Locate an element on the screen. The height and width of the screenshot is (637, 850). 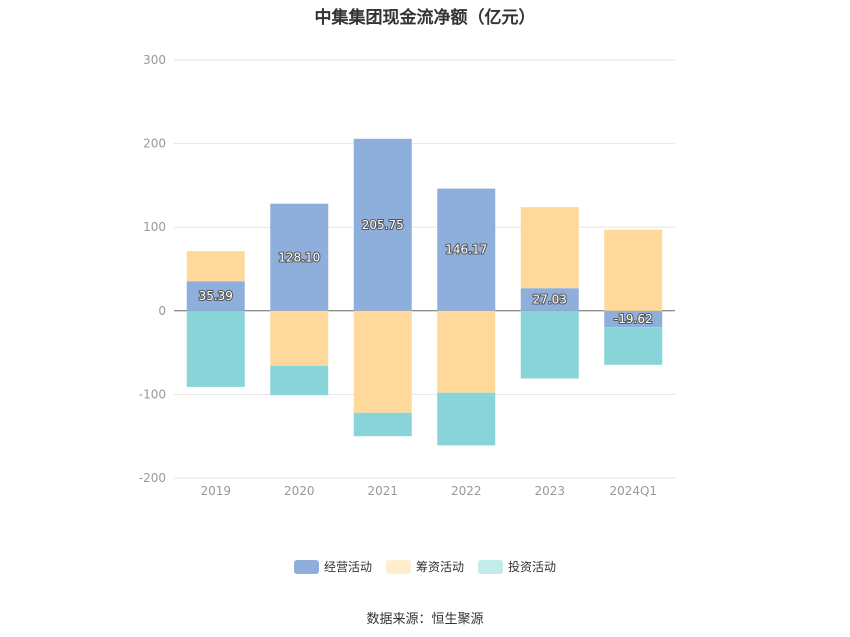
data-label-2022: 146.17 is located at coordinates (466, 250).